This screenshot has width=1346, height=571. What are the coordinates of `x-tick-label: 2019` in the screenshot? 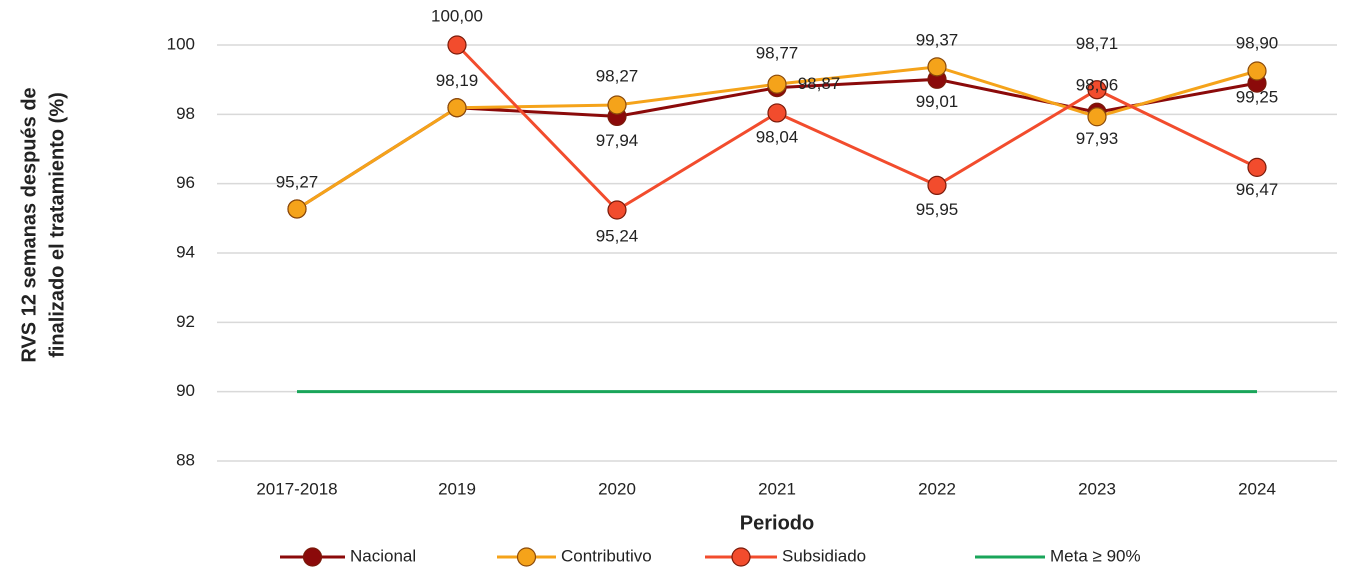 It's located at (457, 488).